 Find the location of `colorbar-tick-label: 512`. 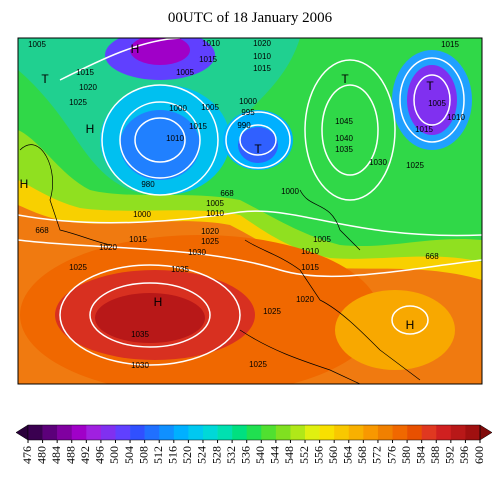

colorbar-tick-label: 512 is located at coordinates (158, 455).